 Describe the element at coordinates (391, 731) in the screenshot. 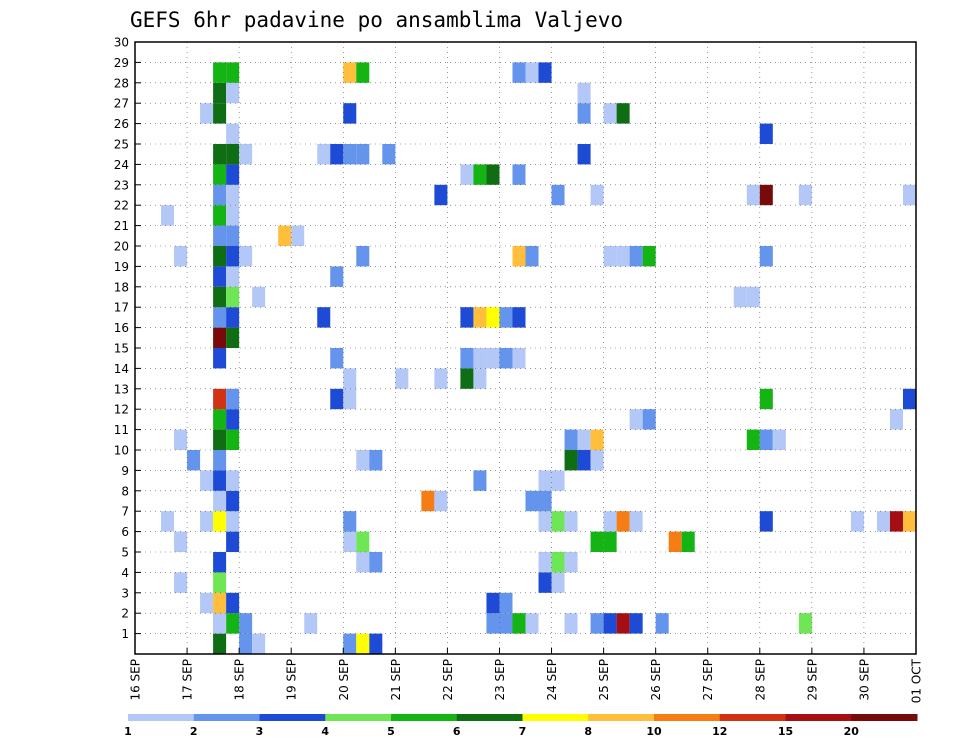

I see `colorbar-label: 5` at that location.